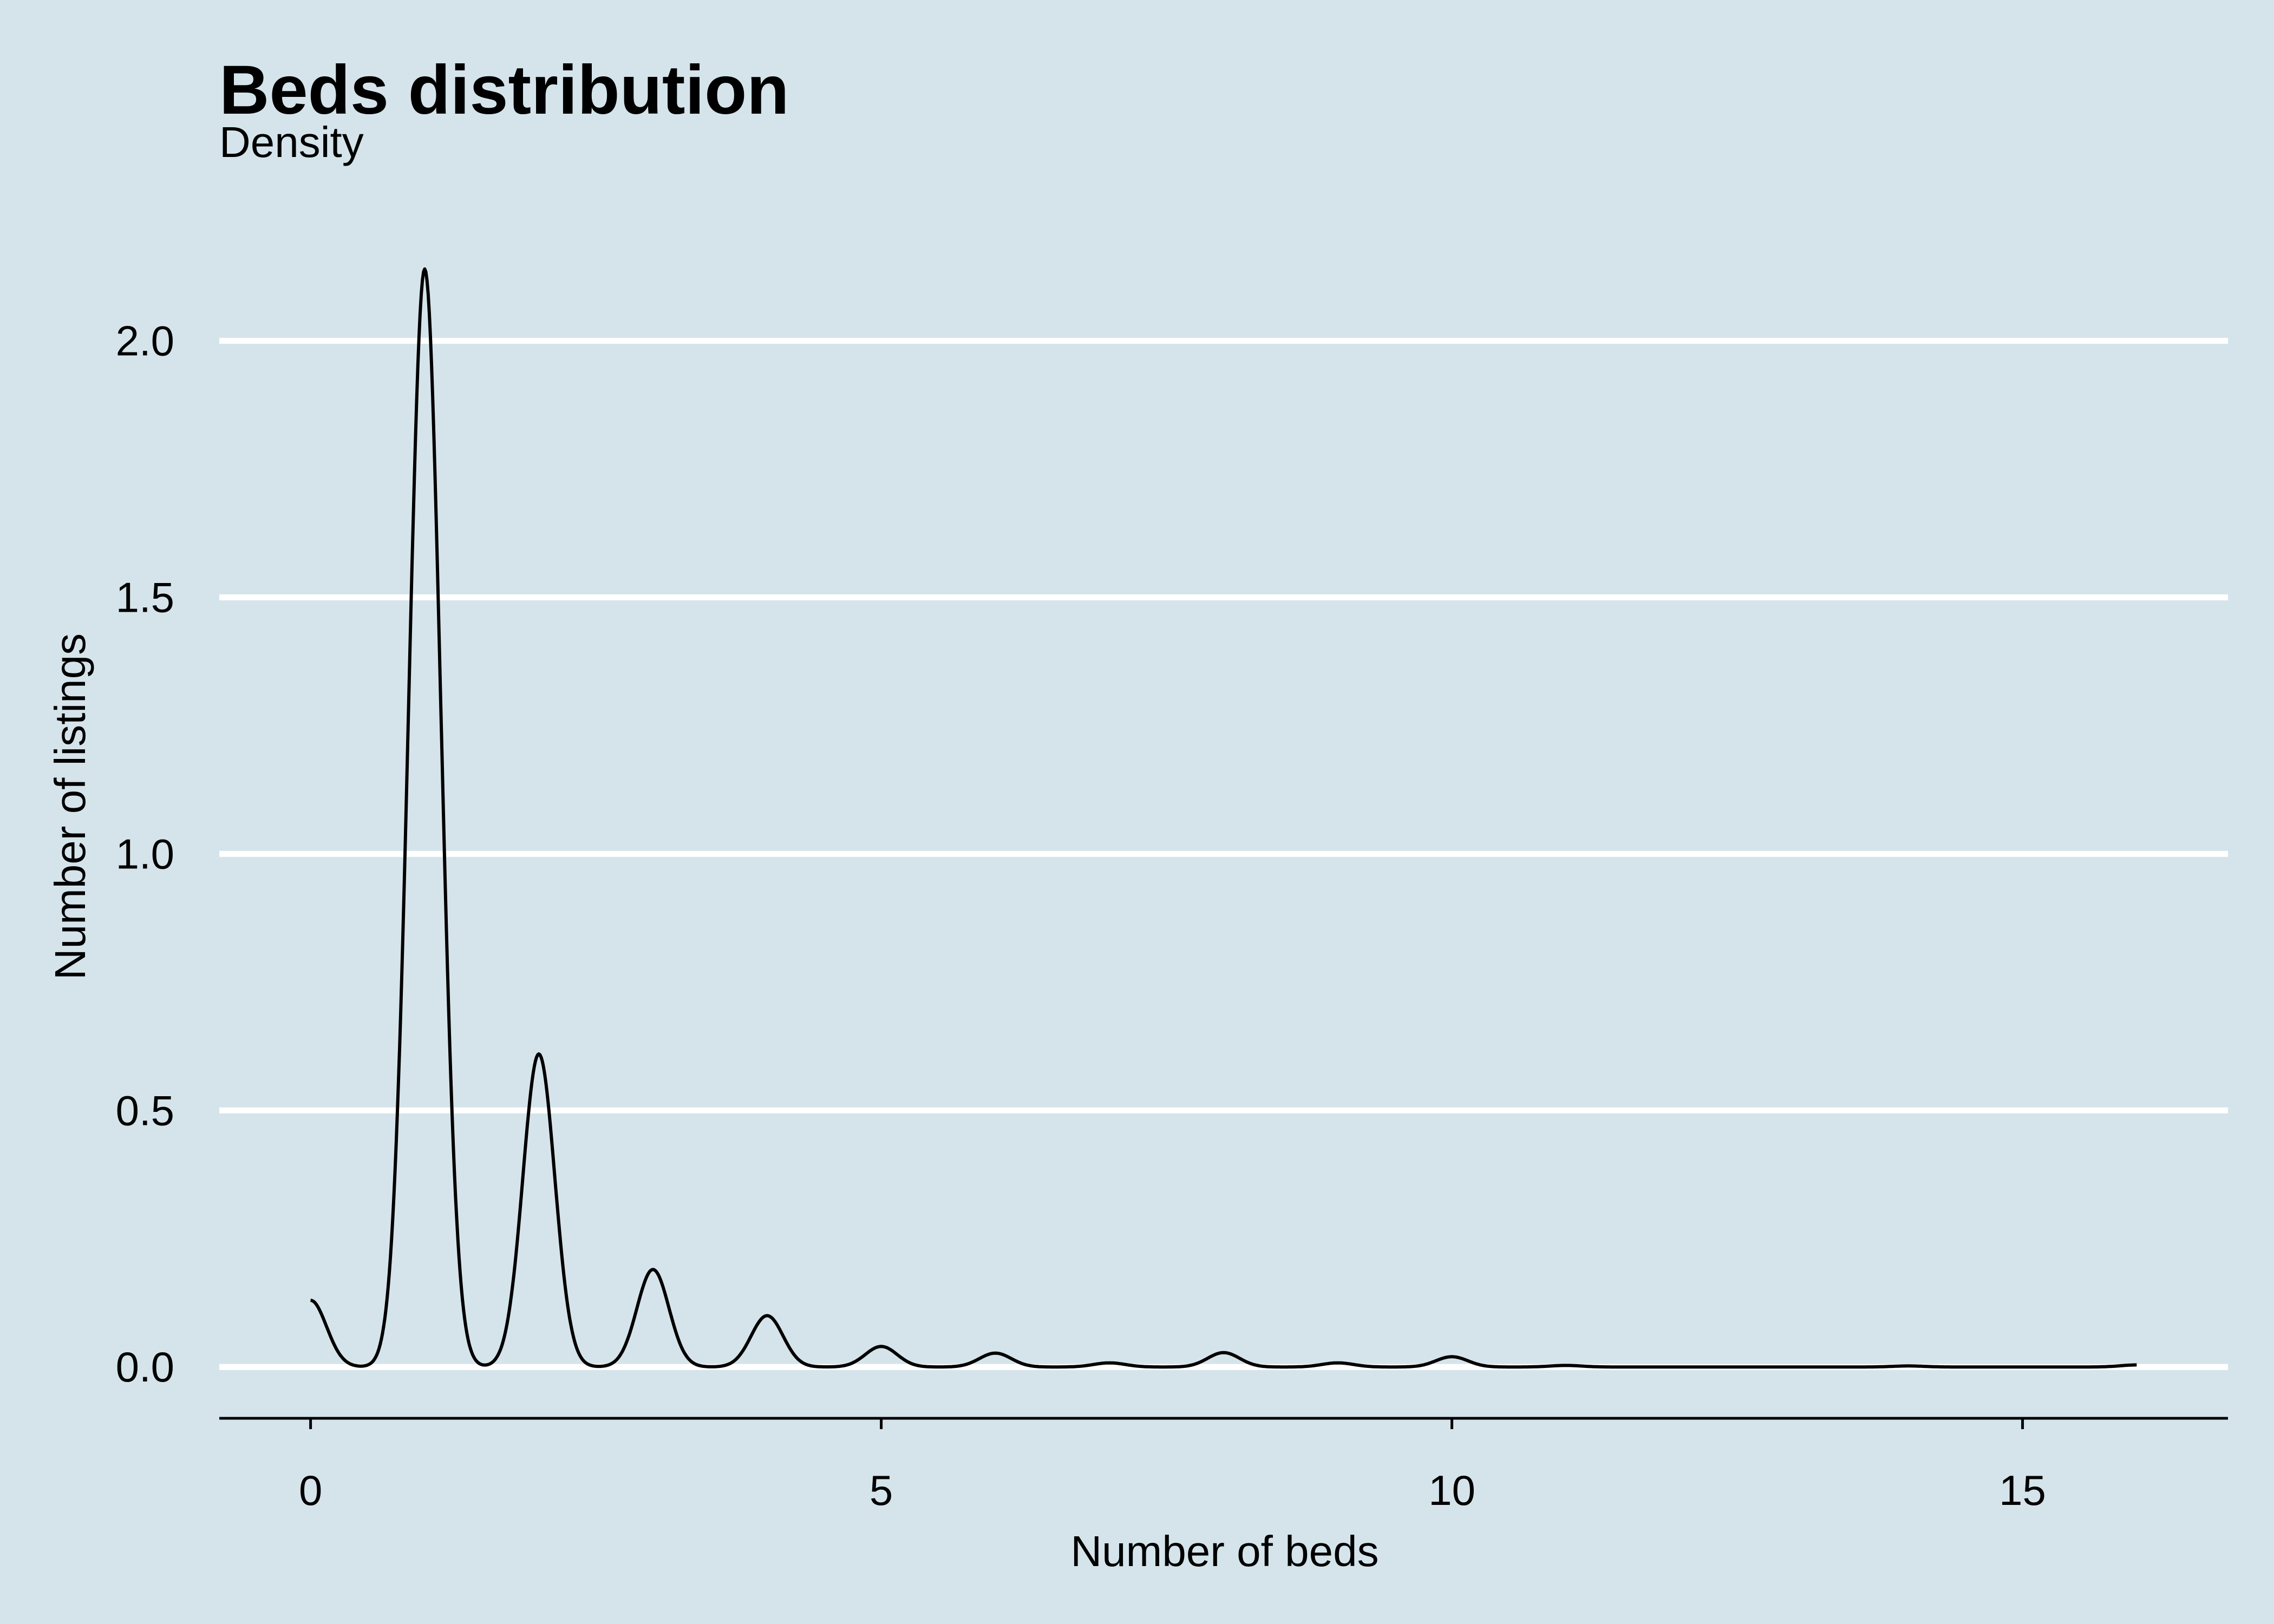 The height and width of the screenshot is (1624, 2274). Describe the element at coordinates (145, 341) in the screenshot. I see `y-tick-label: 2.0` at that location.